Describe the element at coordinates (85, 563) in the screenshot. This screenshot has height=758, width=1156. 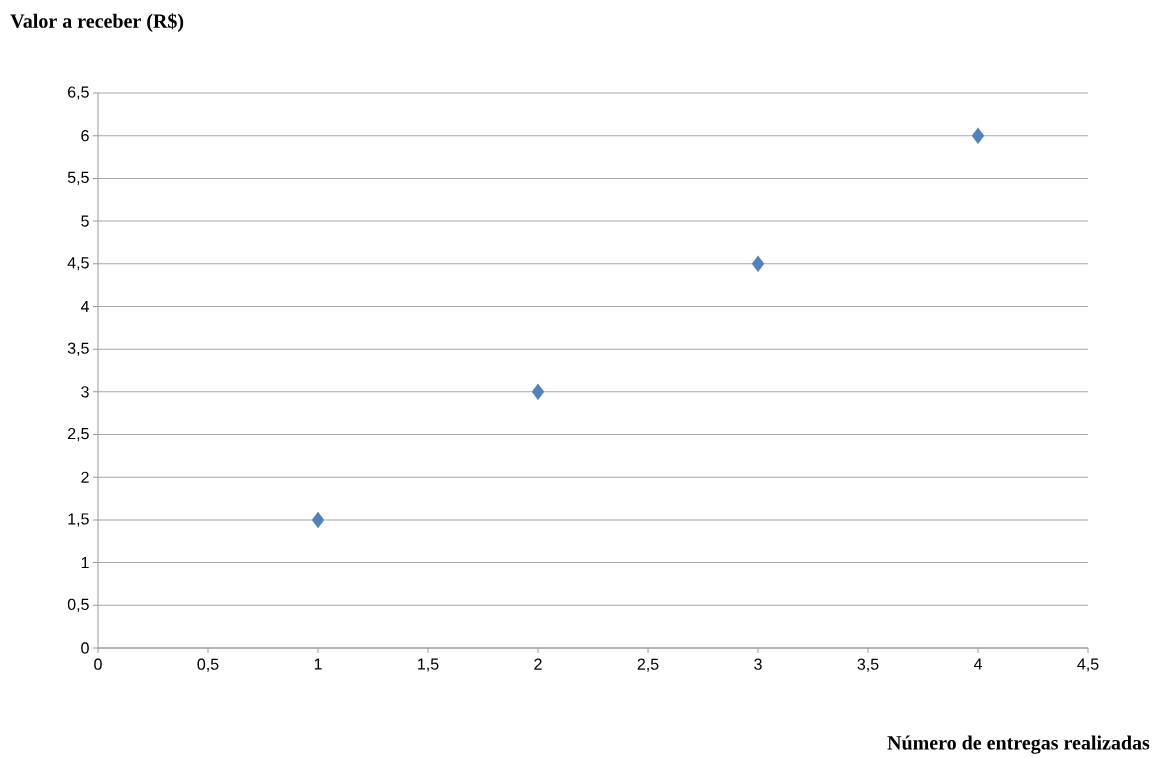
I see `y-tick-label: 1` at that location.